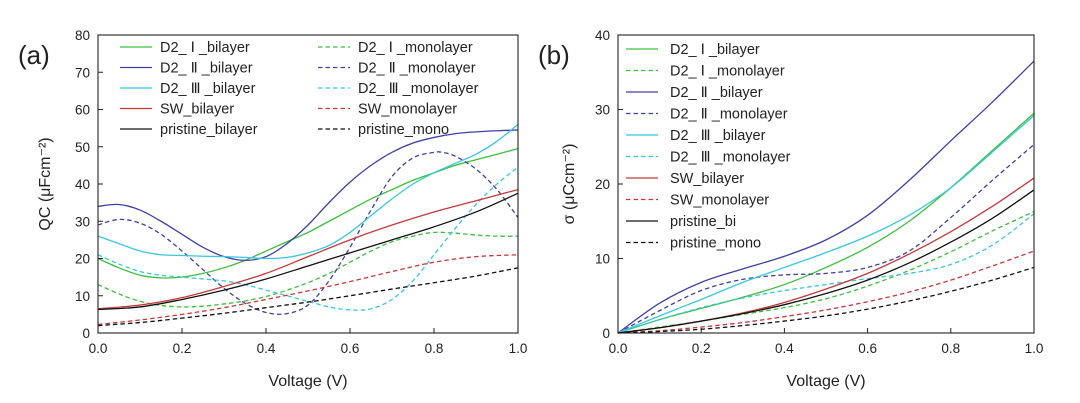  Describe the element at coordinates (266, 348) in the screenshot. I see `panel-a-x-tick-label: 0.4` at that location.